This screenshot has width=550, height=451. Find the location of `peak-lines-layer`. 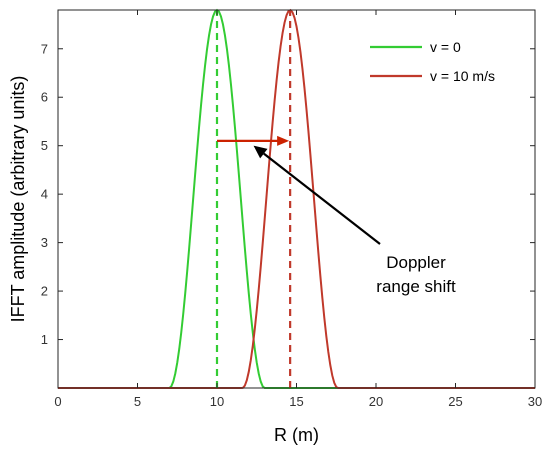

peak-lines-layer is located at coordinates (253, 199).